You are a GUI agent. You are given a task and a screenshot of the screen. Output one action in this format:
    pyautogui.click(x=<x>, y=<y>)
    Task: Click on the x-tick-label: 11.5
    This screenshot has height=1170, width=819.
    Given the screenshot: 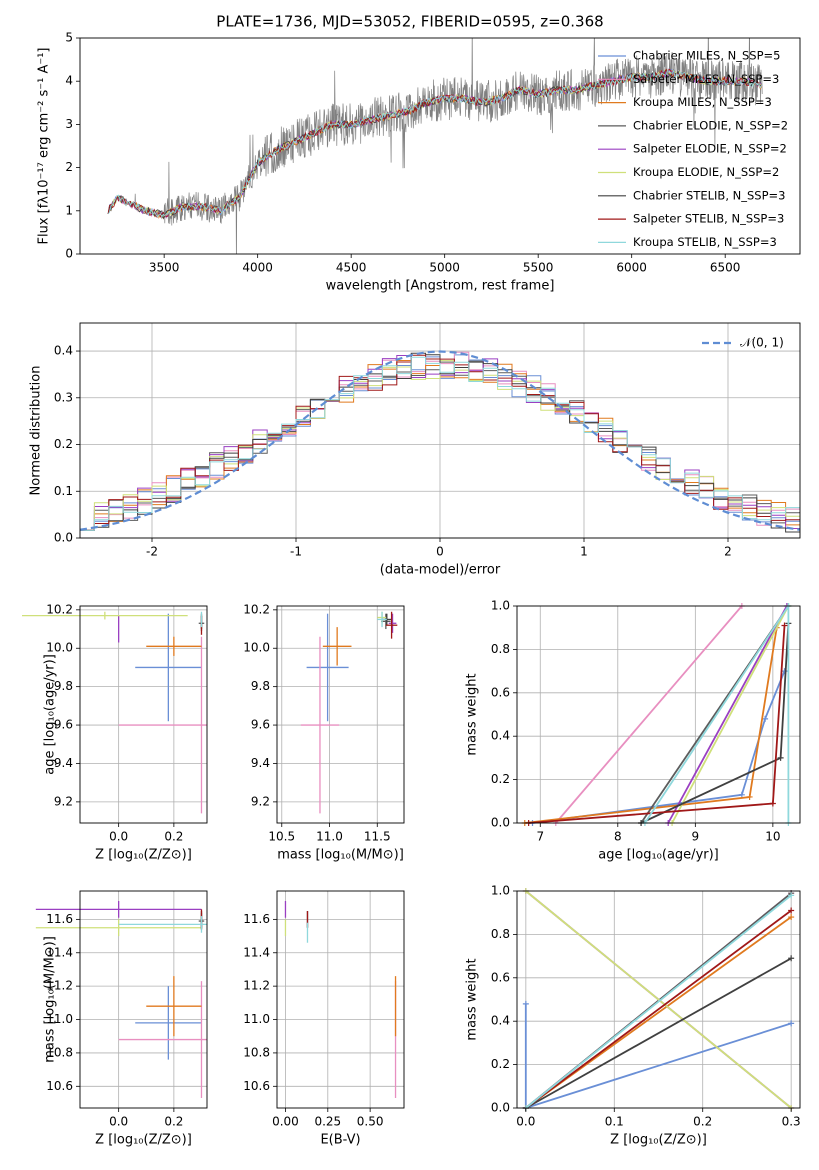 What is the action you would take?
    pyautogui.click(x=377, y=837)
    